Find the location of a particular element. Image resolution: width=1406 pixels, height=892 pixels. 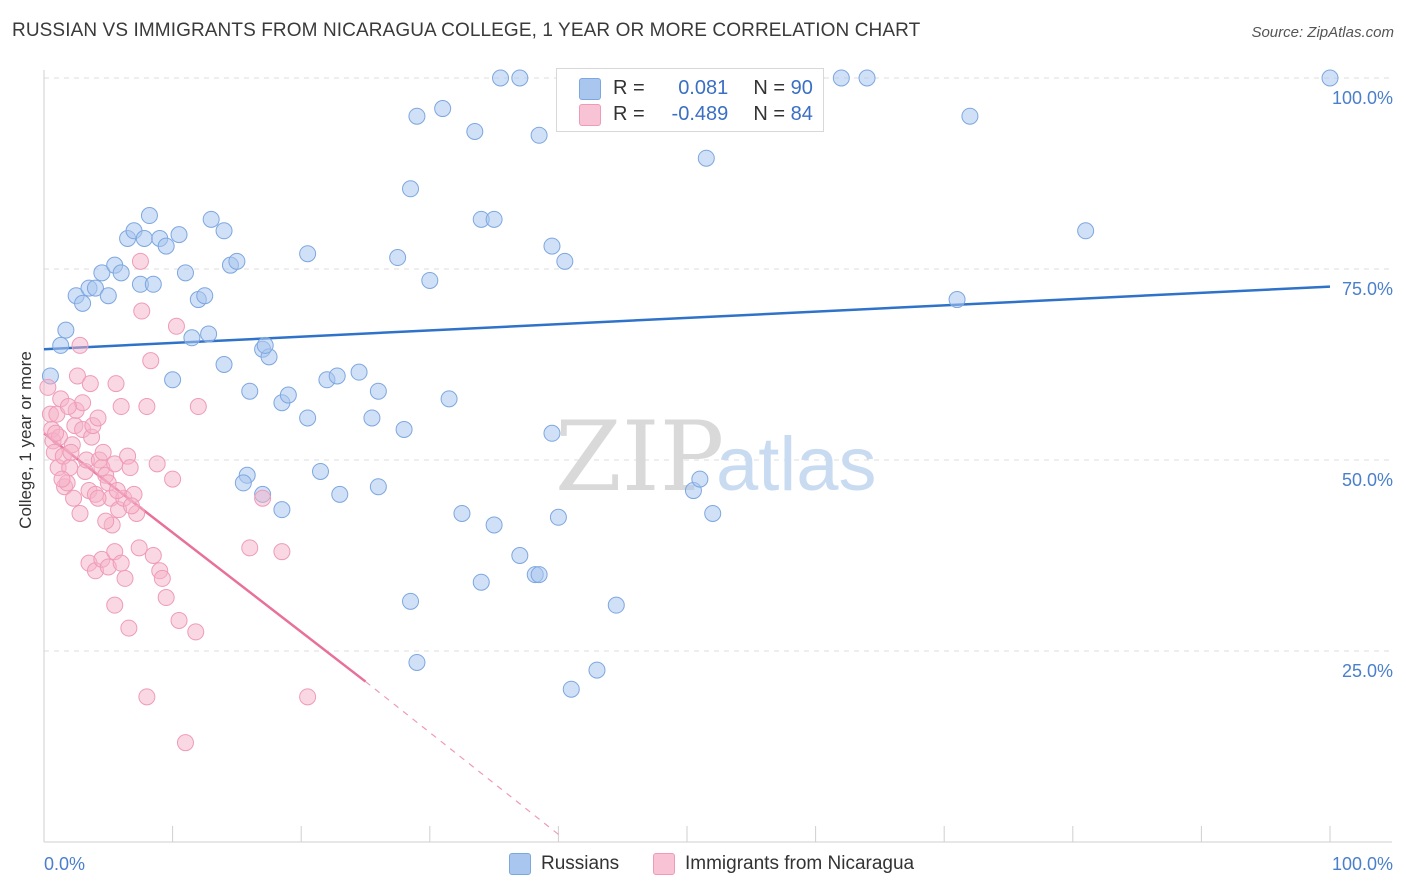

legend-r-value-nicaragua: -0.489 is located at coordinates (700, 114).